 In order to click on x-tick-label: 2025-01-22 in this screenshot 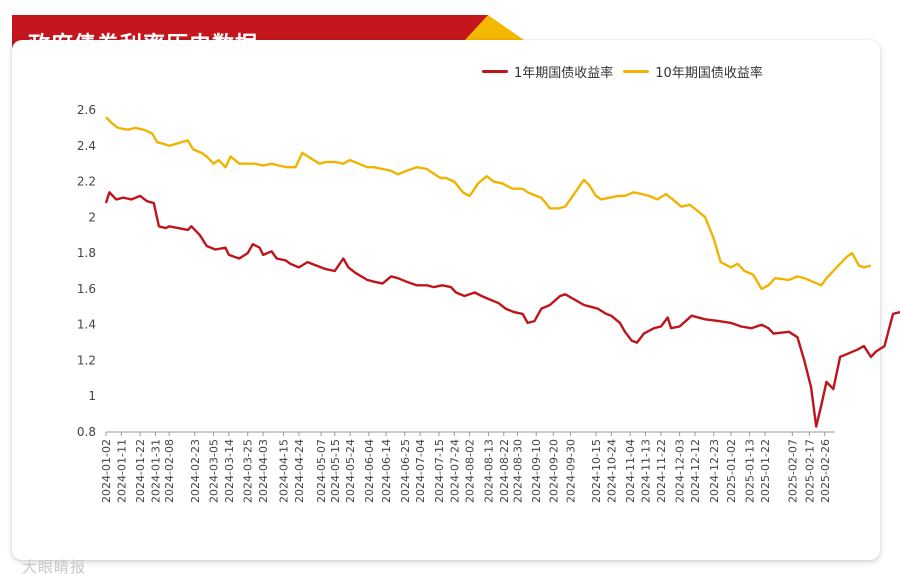, I will do `click(765, 471)`.